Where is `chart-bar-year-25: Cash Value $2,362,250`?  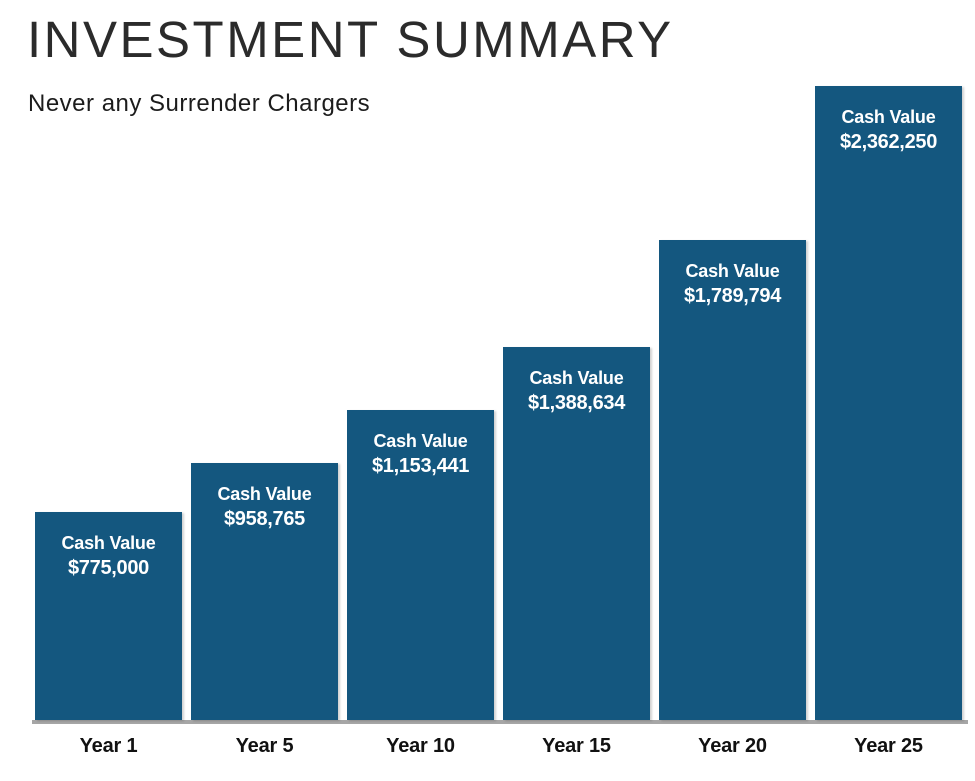 chart-bar-year-25: Cash Value $2,362,250 is located at coordinates (888, 403).